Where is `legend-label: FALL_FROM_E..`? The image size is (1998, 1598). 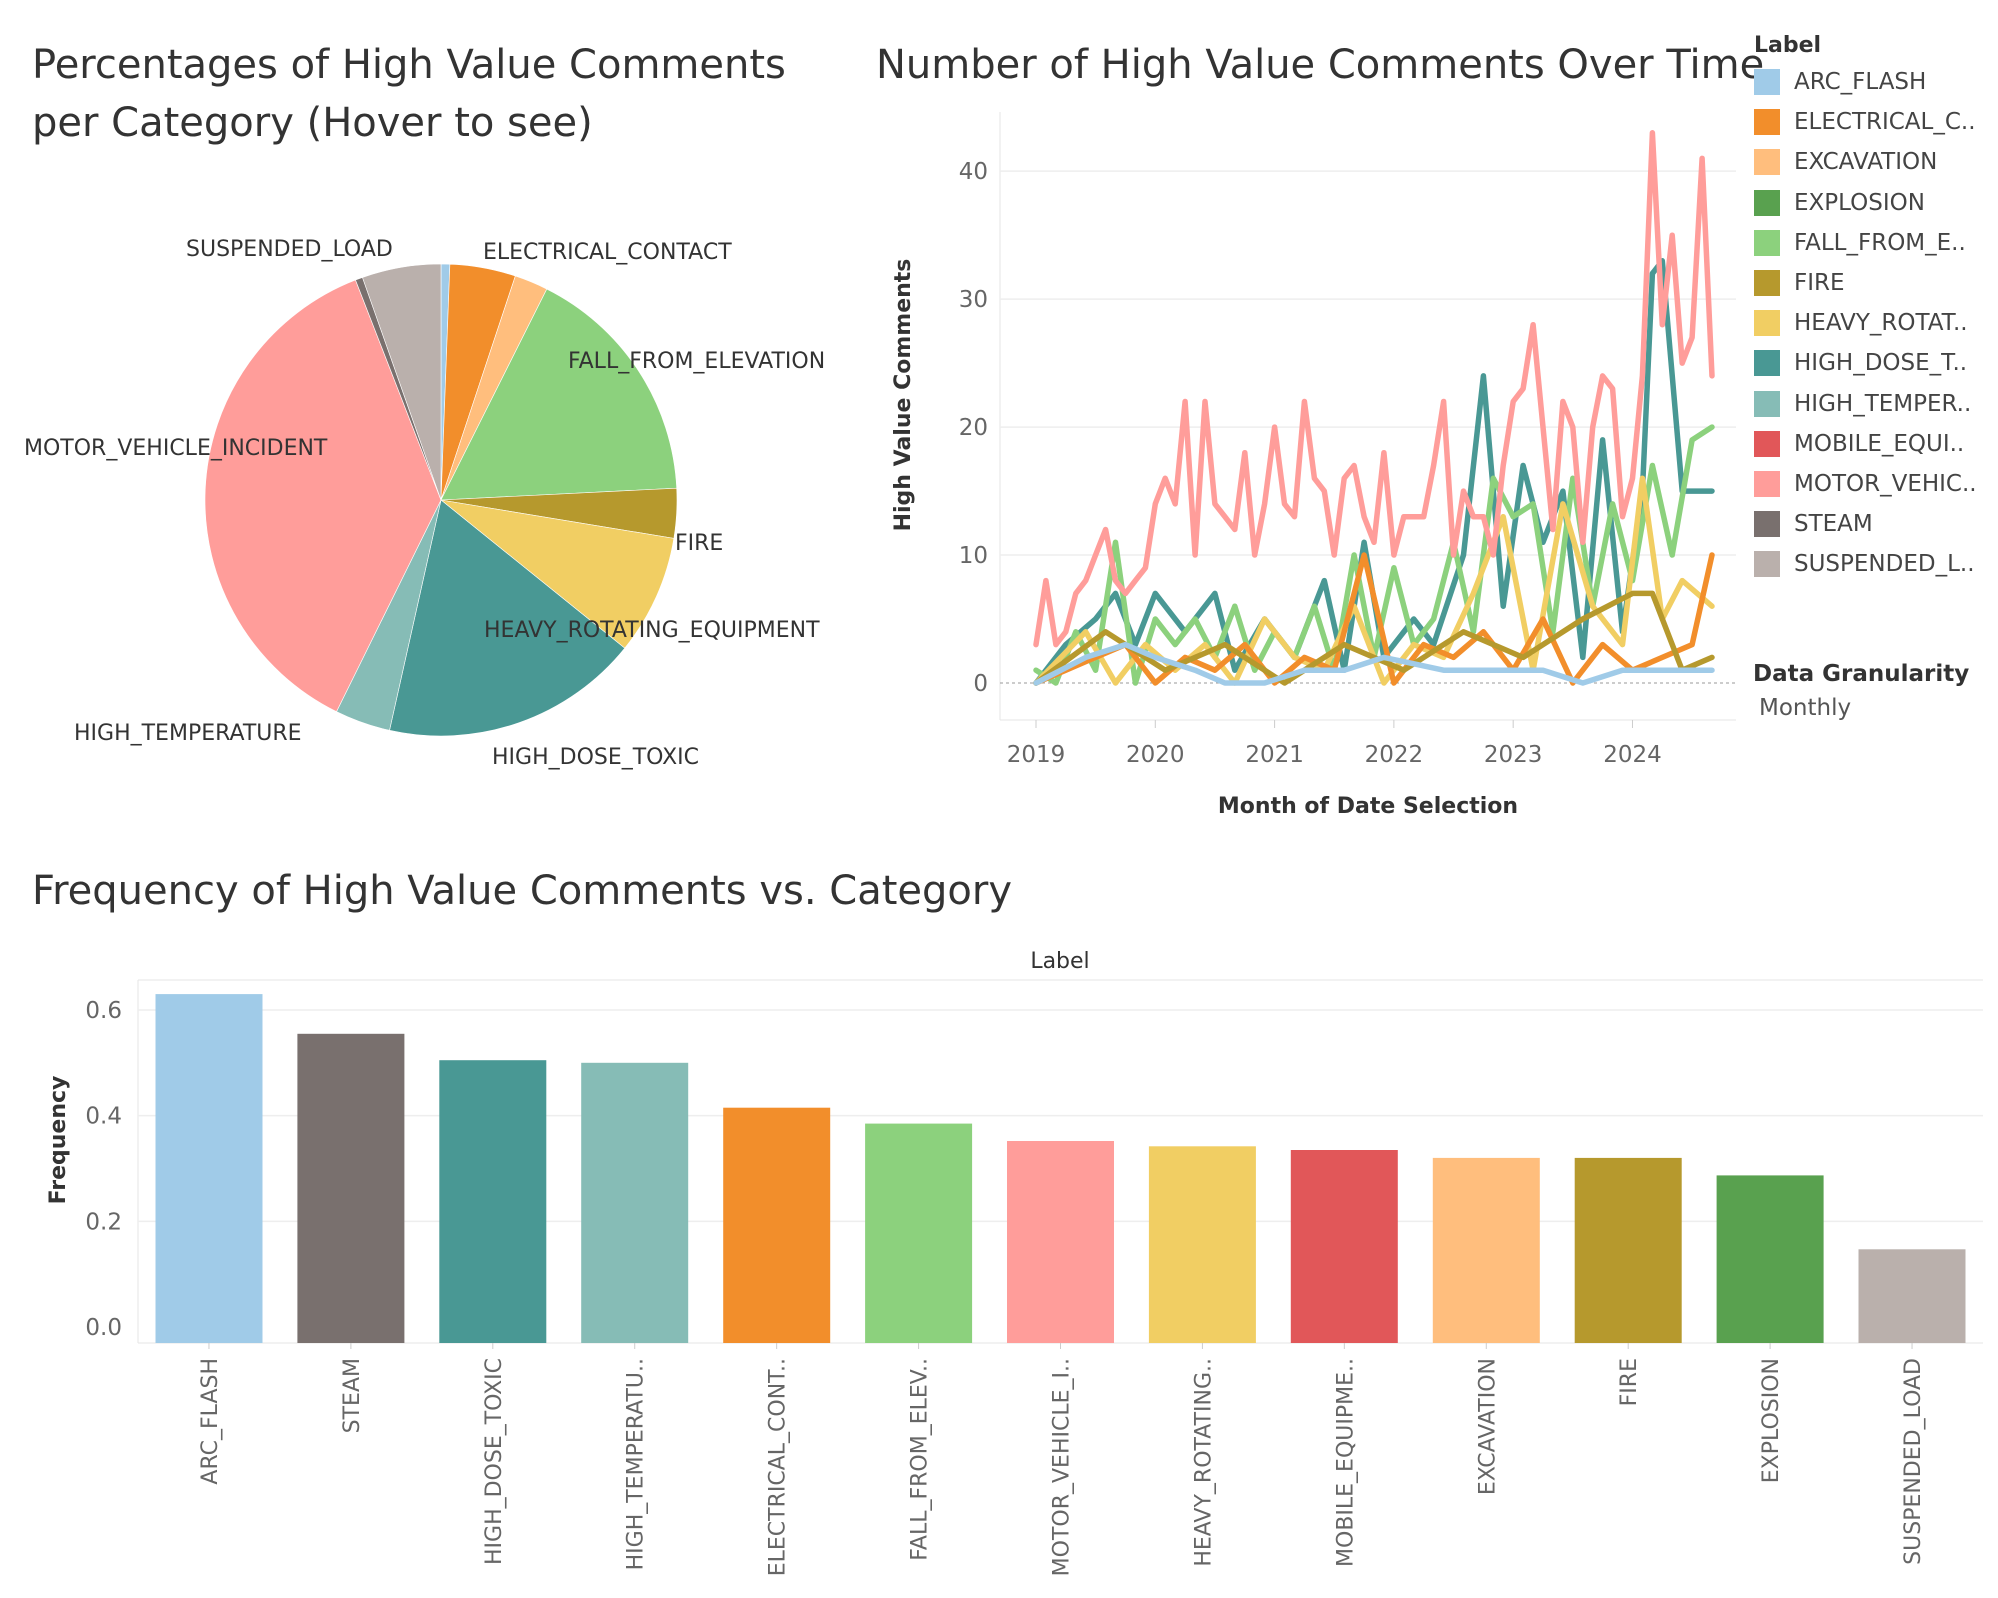 legend-label: FALL_FROM_E.. is located at coordinates (1880, 242).